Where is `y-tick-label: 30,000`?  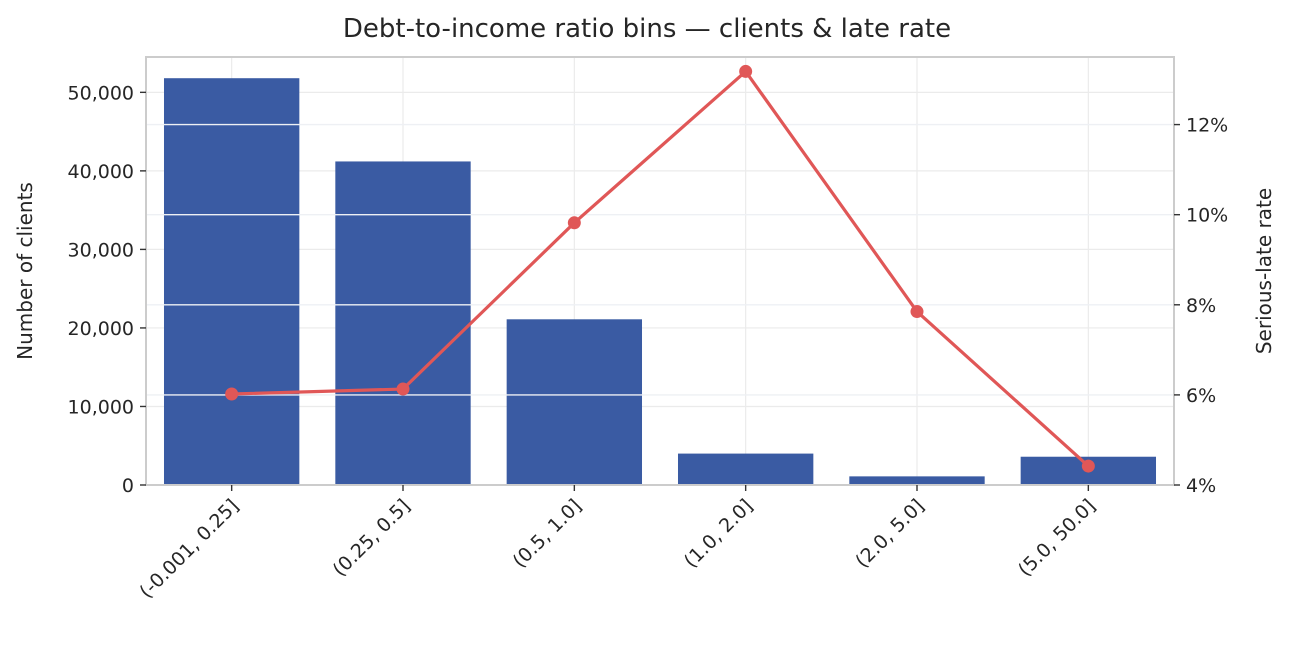 y-tick-label: 30,000 is located at coordinates (101, 250).